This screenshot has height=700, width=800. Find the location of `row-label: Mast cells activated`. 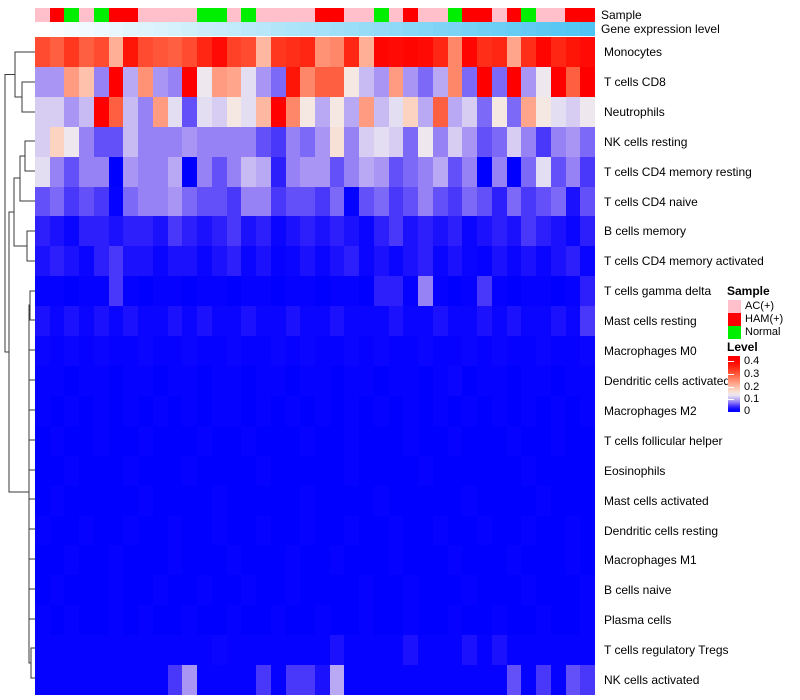

row-label: Mast cells activated is located at coordinates (656, 500).